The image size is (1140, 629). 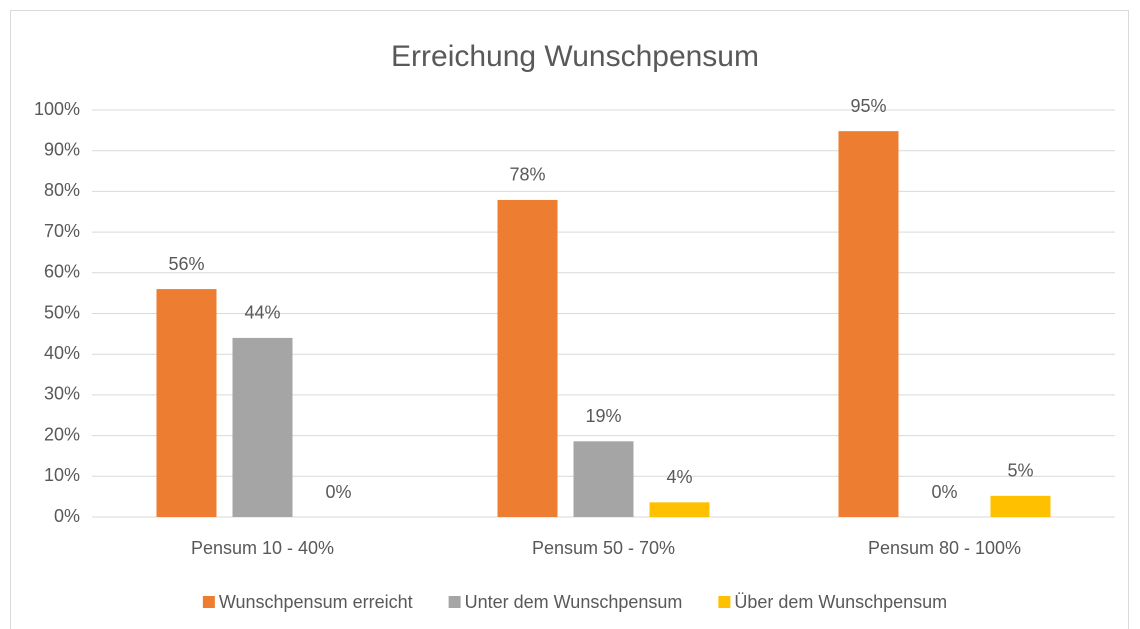 I want to click on y-tick-label: 50%, so click(x=62, y=312).